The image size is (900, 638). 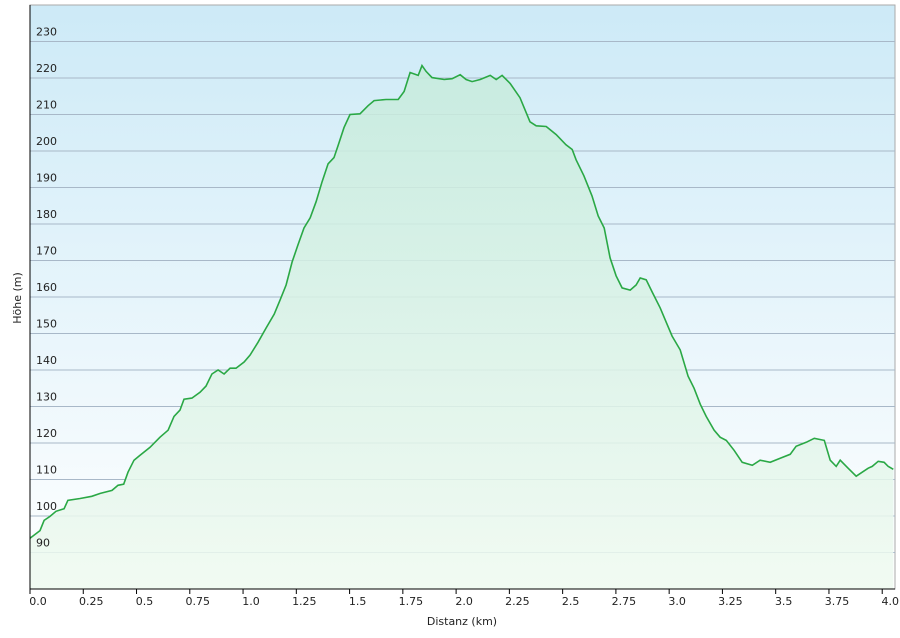 What do you see at coordinates (784, 601) in the screenshot?
I see `x-tick-label: 3.5` at bounding box center [784, 601].